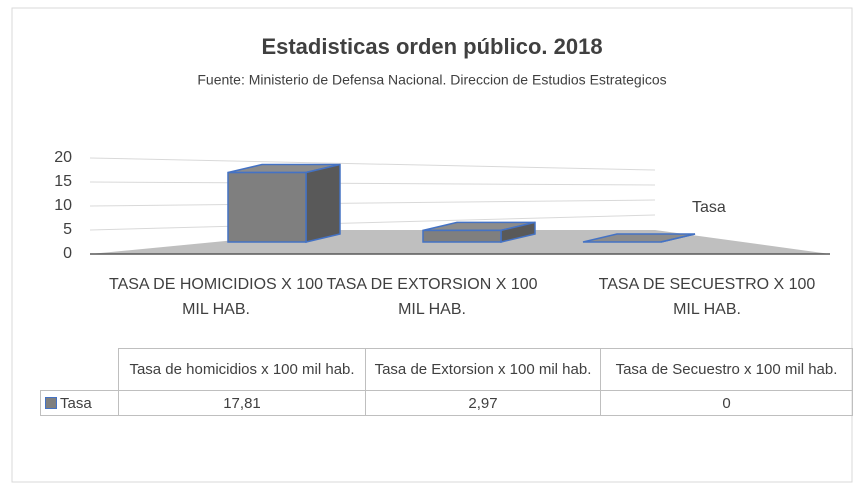 This screenshot has height=494, width=864. Describe the element at coordinates (63, 181) in the screenshot. I see `y-tick-label: 15` at that location.